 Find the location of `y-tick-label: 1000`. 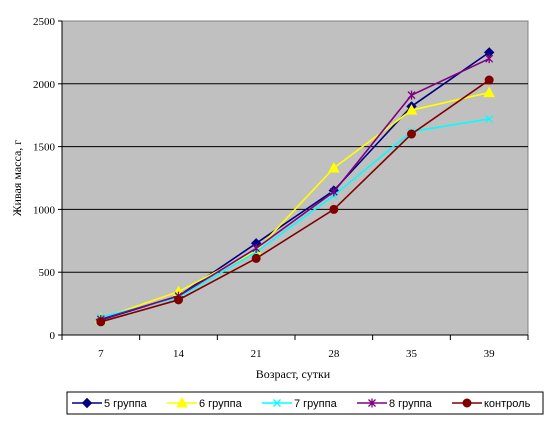

y-tick-label: 1000 is located at coordinates (44, 210).